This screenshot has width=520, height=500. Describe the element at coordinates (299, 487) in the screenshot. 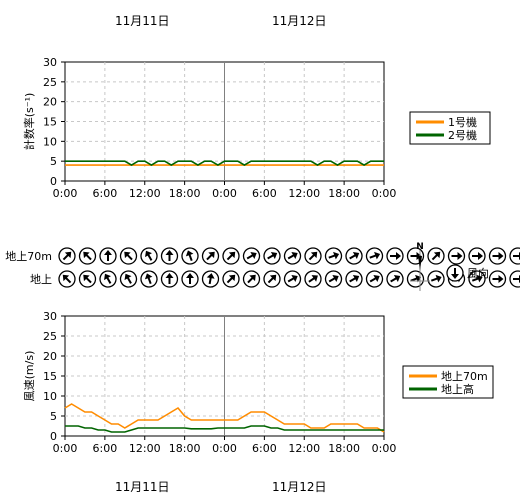

I see `date-label-bottom-2: 11月12日` at that location.